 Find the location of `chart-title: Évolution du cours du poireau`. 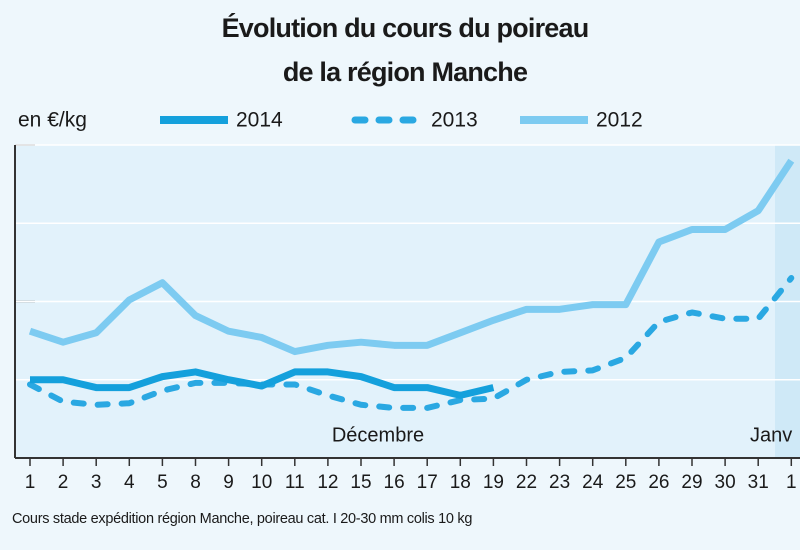

chart-title: Évolution du cours du poireau is located at coordinates (405, 27).